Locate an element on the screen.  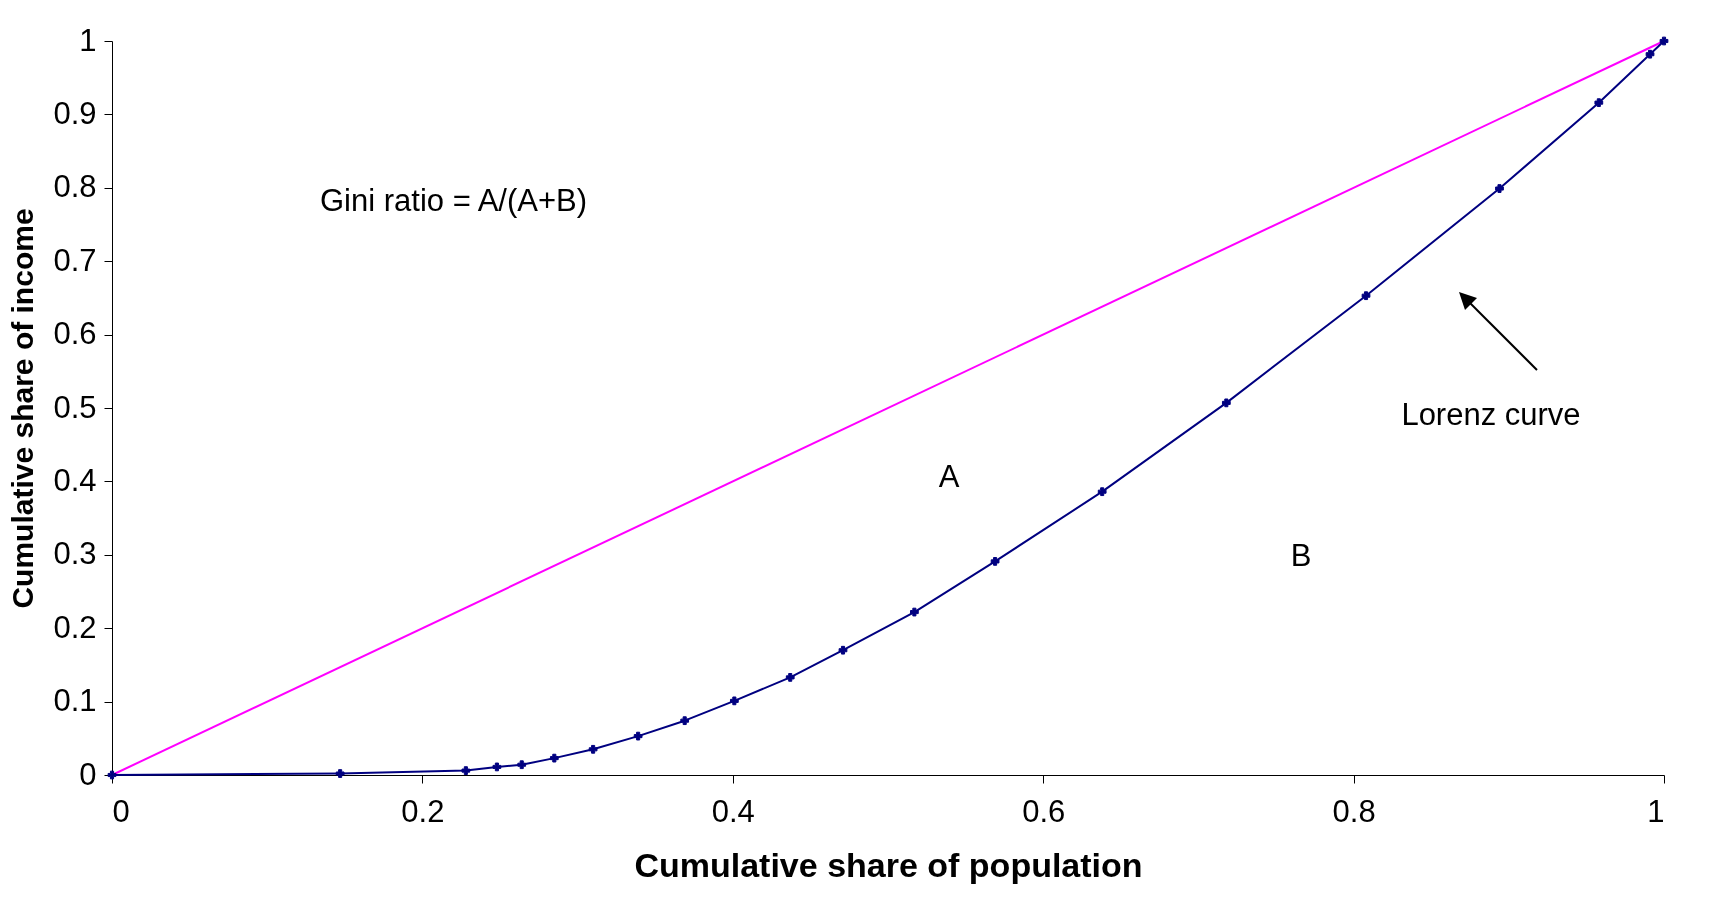
x-tick-label: 0 is located at coordinates (121, 811).